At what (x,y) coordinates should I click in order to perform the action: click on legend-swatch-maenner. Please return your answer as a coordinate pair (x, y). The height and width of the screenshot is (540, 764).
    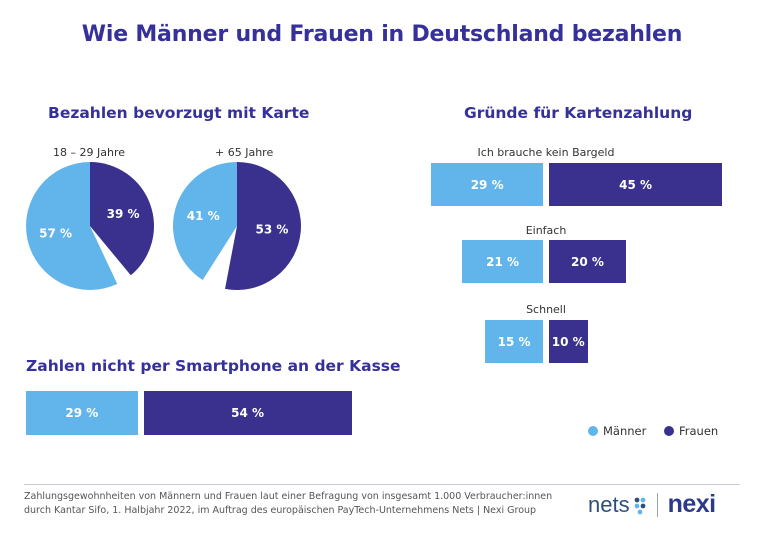
    Looking at the image, I should click on (593, 431).